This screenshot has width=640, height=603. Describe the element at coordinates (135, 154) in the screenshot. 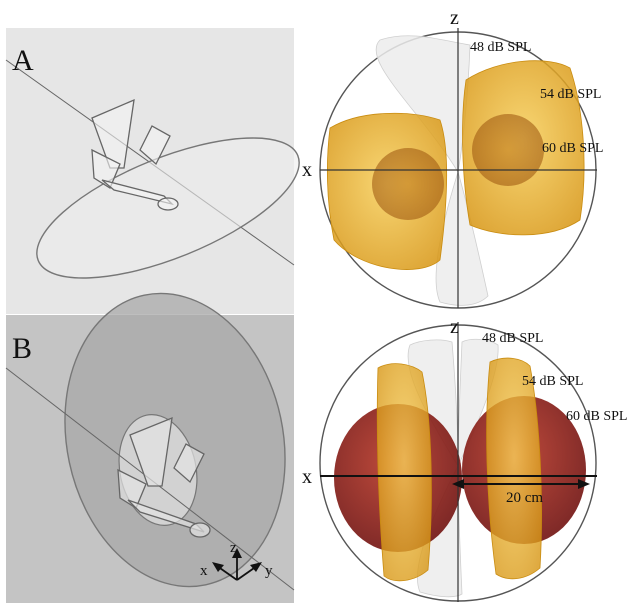

I see `device-model` at that location.